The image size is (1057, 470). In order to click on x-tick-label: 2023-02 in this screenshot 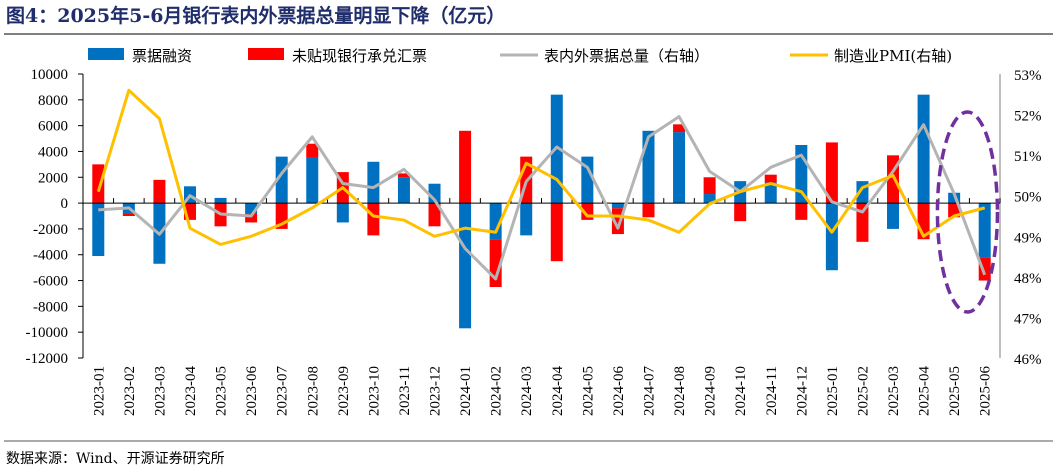, I will do `click(130, 391)`.